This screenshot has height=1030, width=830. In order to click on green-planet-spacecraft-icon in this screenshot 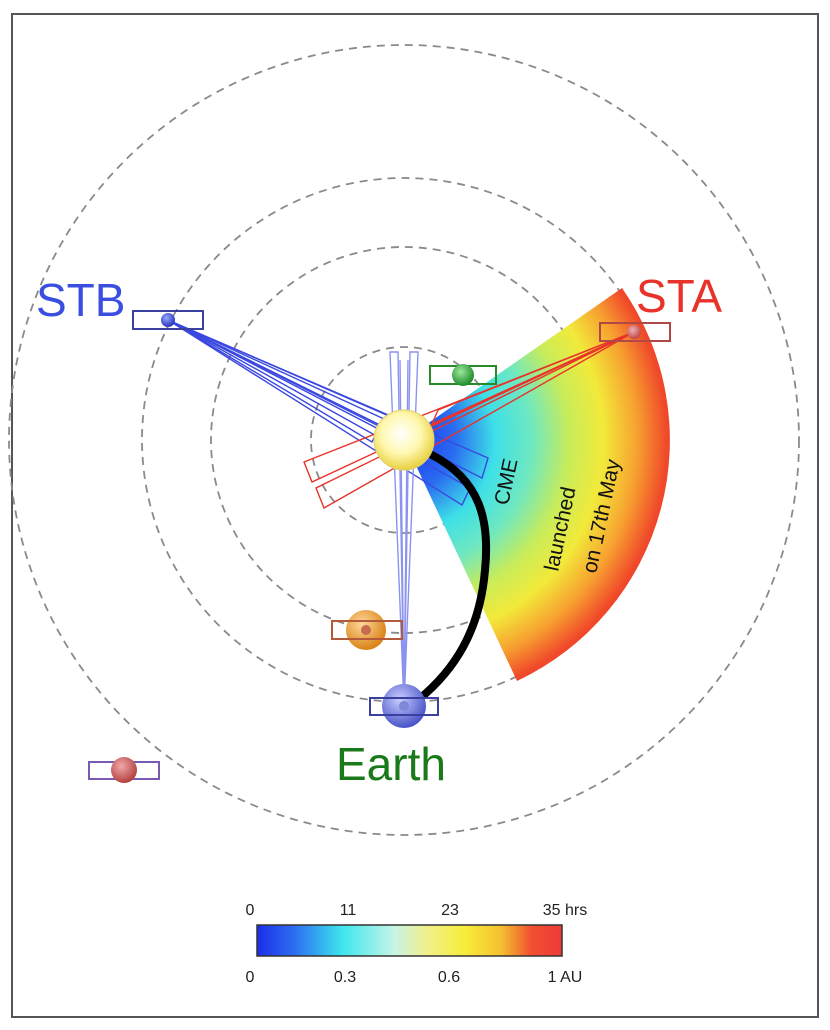, I will do `click(463, 375)`.